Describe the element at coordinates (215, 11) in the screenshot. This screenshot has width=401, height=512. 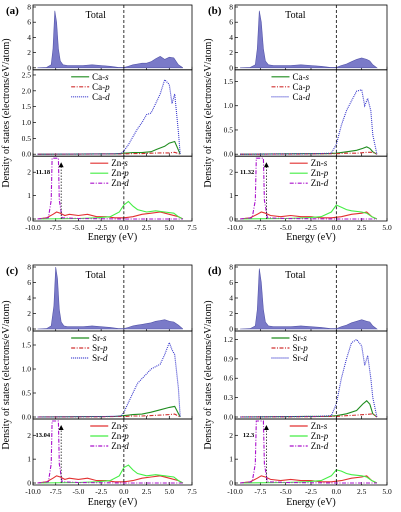
I see `panel-letter: (b)` at that location.